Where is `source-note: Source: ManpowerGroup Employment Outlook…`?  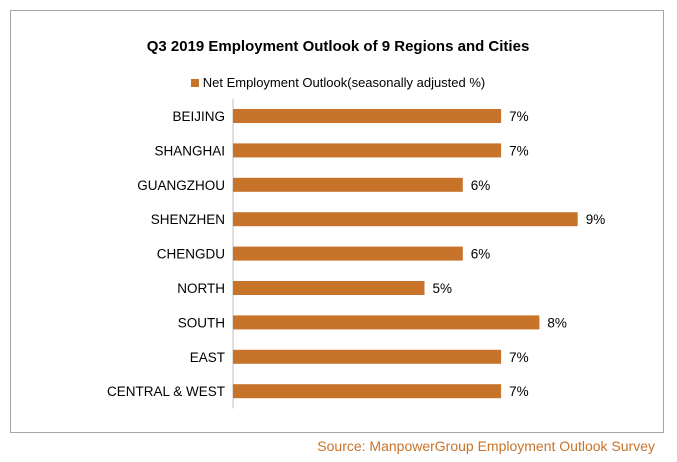 source-note: Source: ManpowerGroup Employment Outlook… is located at coordinates (486, 446).